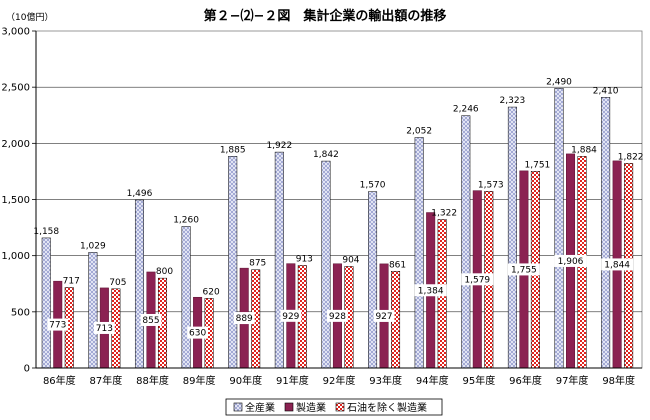 The width and height of the screenshot is (650, 420). Describe the element at coordinates (106, 380) in the screenshot. I see `x-tick-label: 87年度` at that location.